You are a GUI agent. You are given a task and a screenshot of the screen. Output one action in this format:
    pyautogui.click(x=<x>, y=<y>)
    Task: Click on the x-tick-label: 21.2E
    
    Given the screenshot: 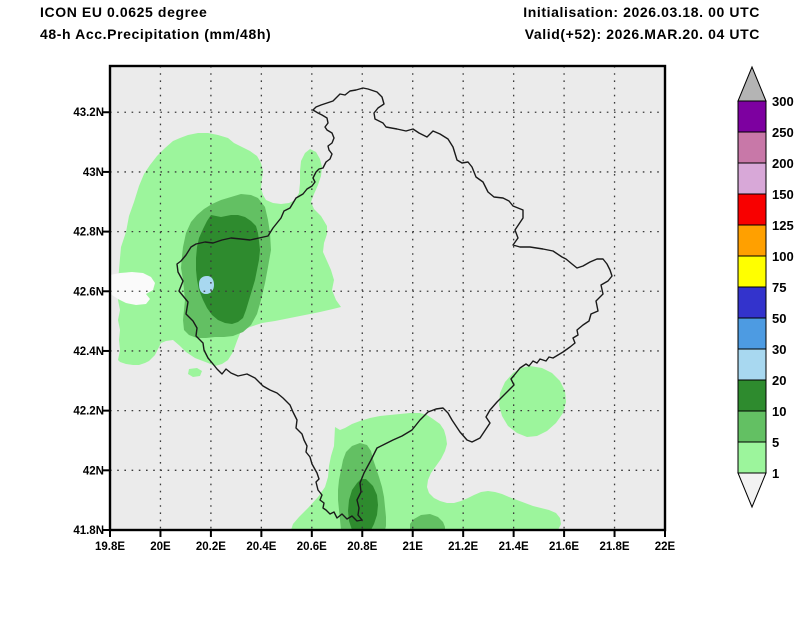 What is the action you would take?
    pyautogui.click(x=463, y=547)
    